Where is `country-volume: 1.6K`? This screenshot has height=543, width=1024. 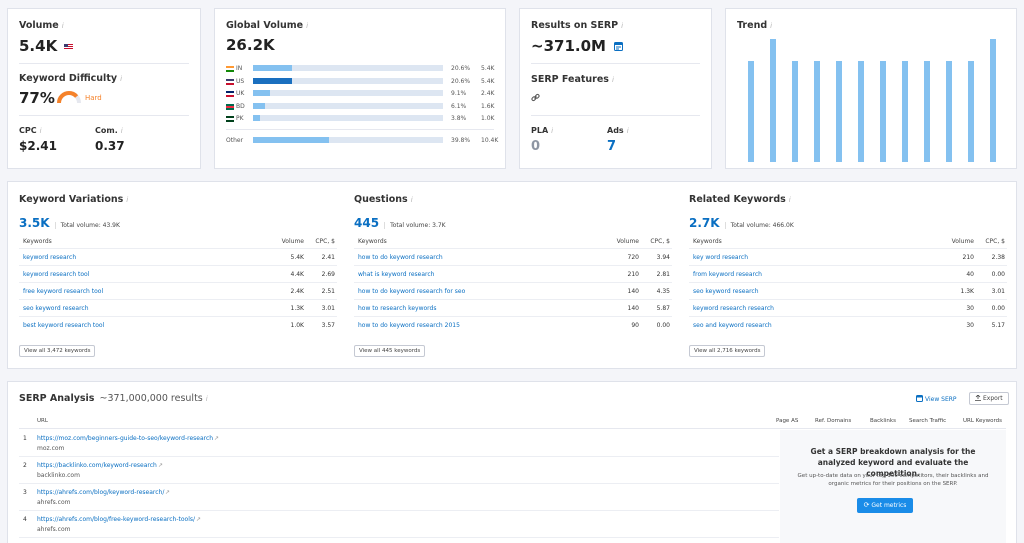 country-volume: 1.6K is located at coordinates (488, 106).